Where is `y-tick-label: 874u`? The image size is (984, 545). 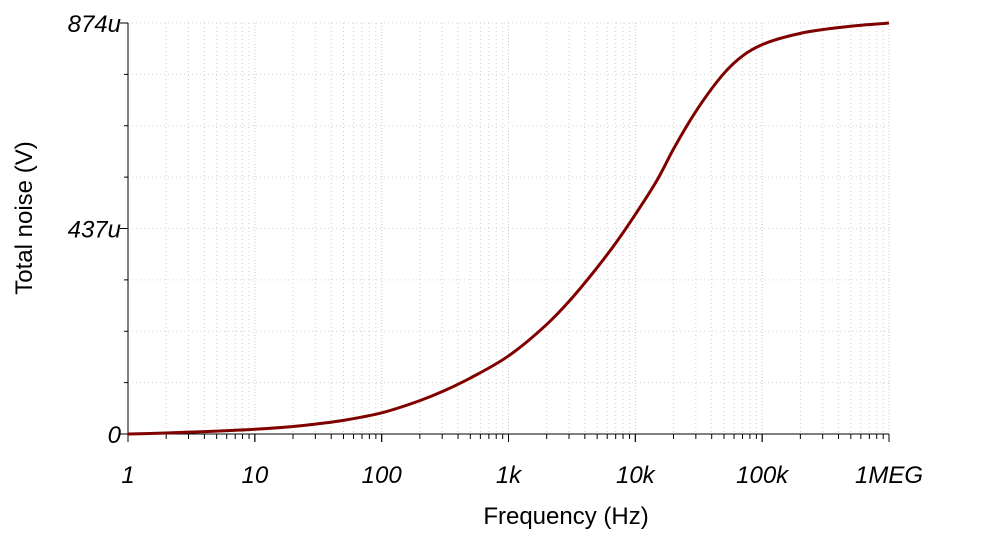
y-tick-label: 874u is located at coordinates (94, 24).